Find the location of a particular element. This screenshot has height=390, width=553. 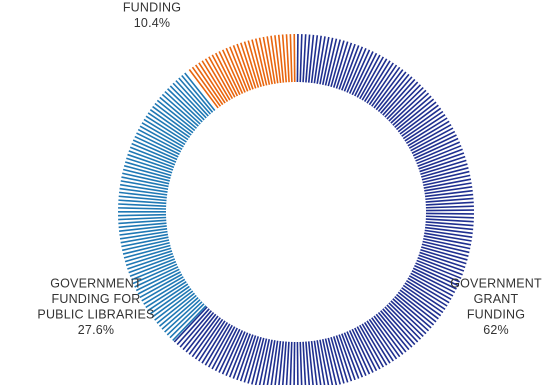

slice-3-label: SELF-GENERATEDFUNDING10.4% is located at coordinates (151, 15).